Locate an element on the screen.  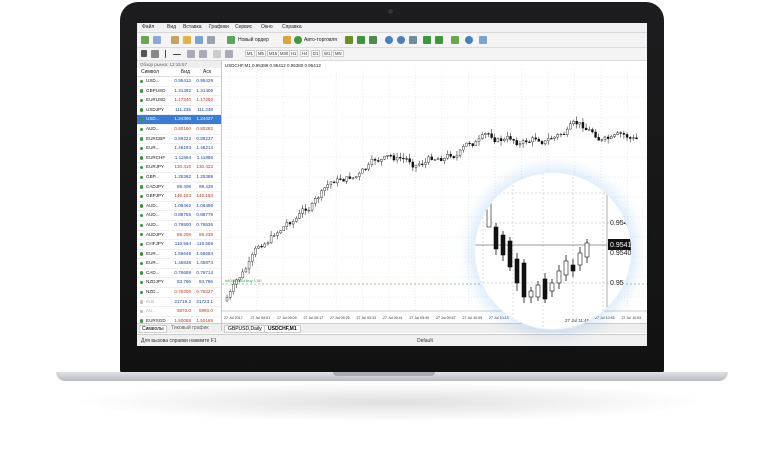
line-chart-icon is located at coordinates (373, 40).